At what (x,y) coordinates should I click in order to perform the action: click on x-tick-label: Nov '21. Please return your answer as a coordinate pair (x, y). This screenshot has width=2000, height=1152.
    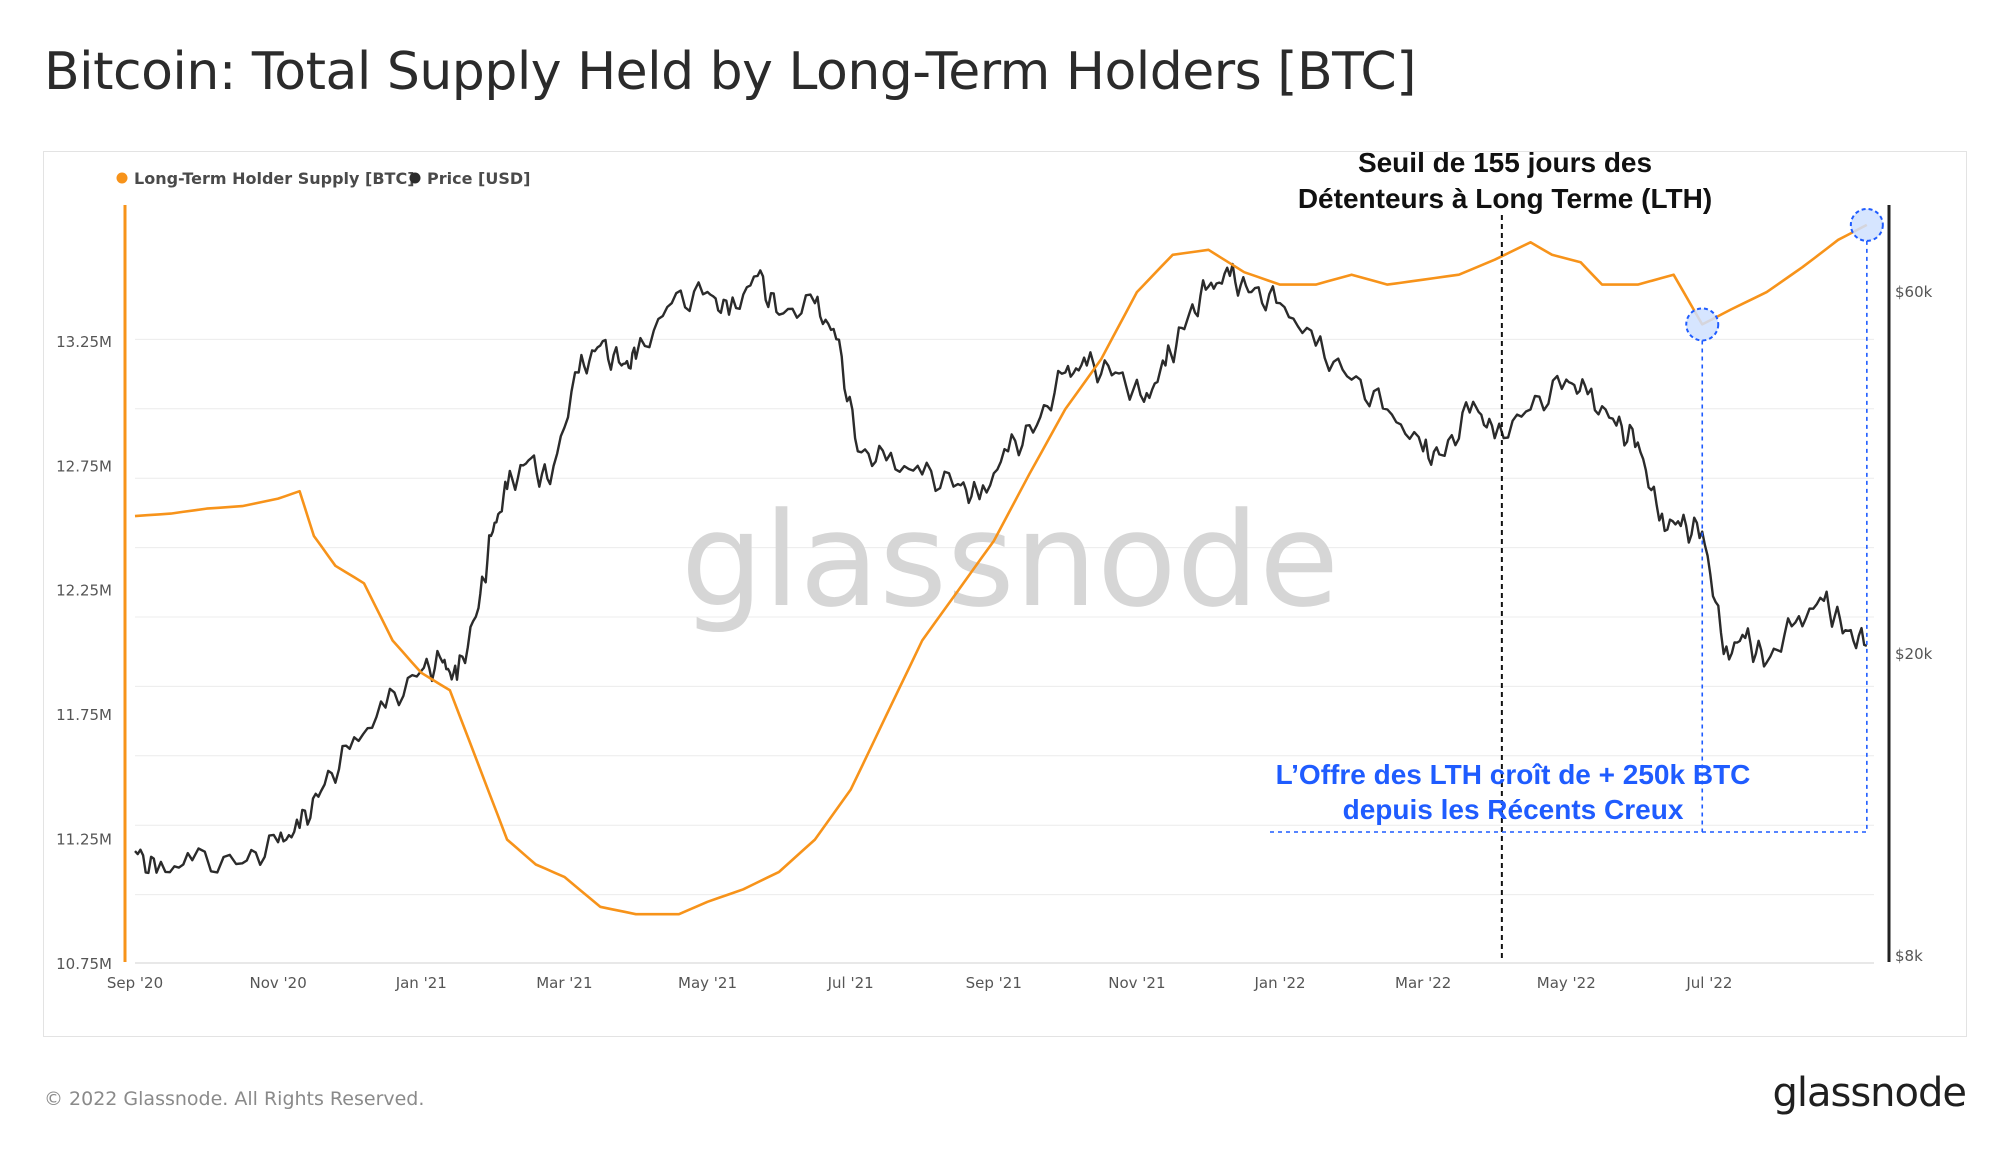
    Looking at the image, I should click on (1136, 983).